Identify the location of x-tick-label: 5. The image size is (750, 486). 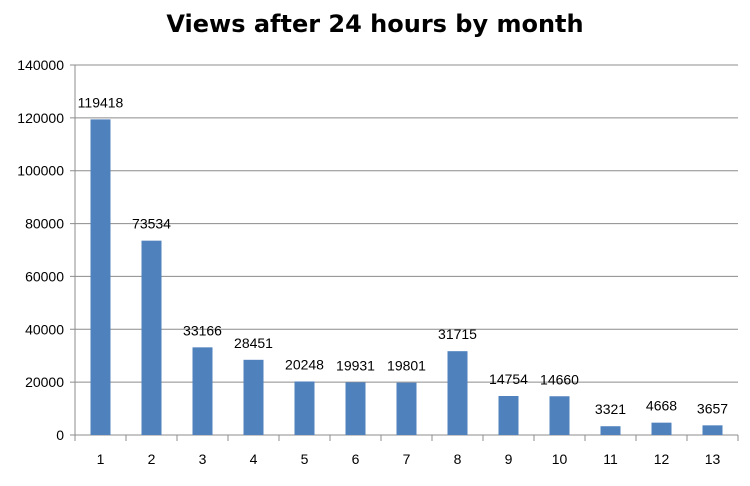
(305, 459).